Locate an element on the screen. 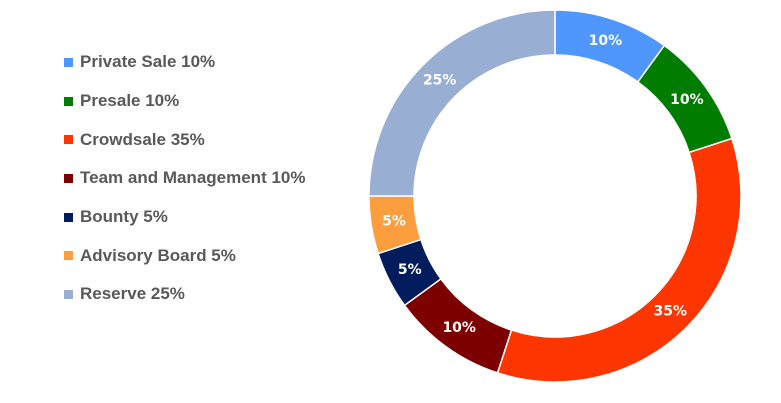 The width and height of the screenshot is (781, 403). legend-item: Private Sale 10% is located at coordinates (184, 62).